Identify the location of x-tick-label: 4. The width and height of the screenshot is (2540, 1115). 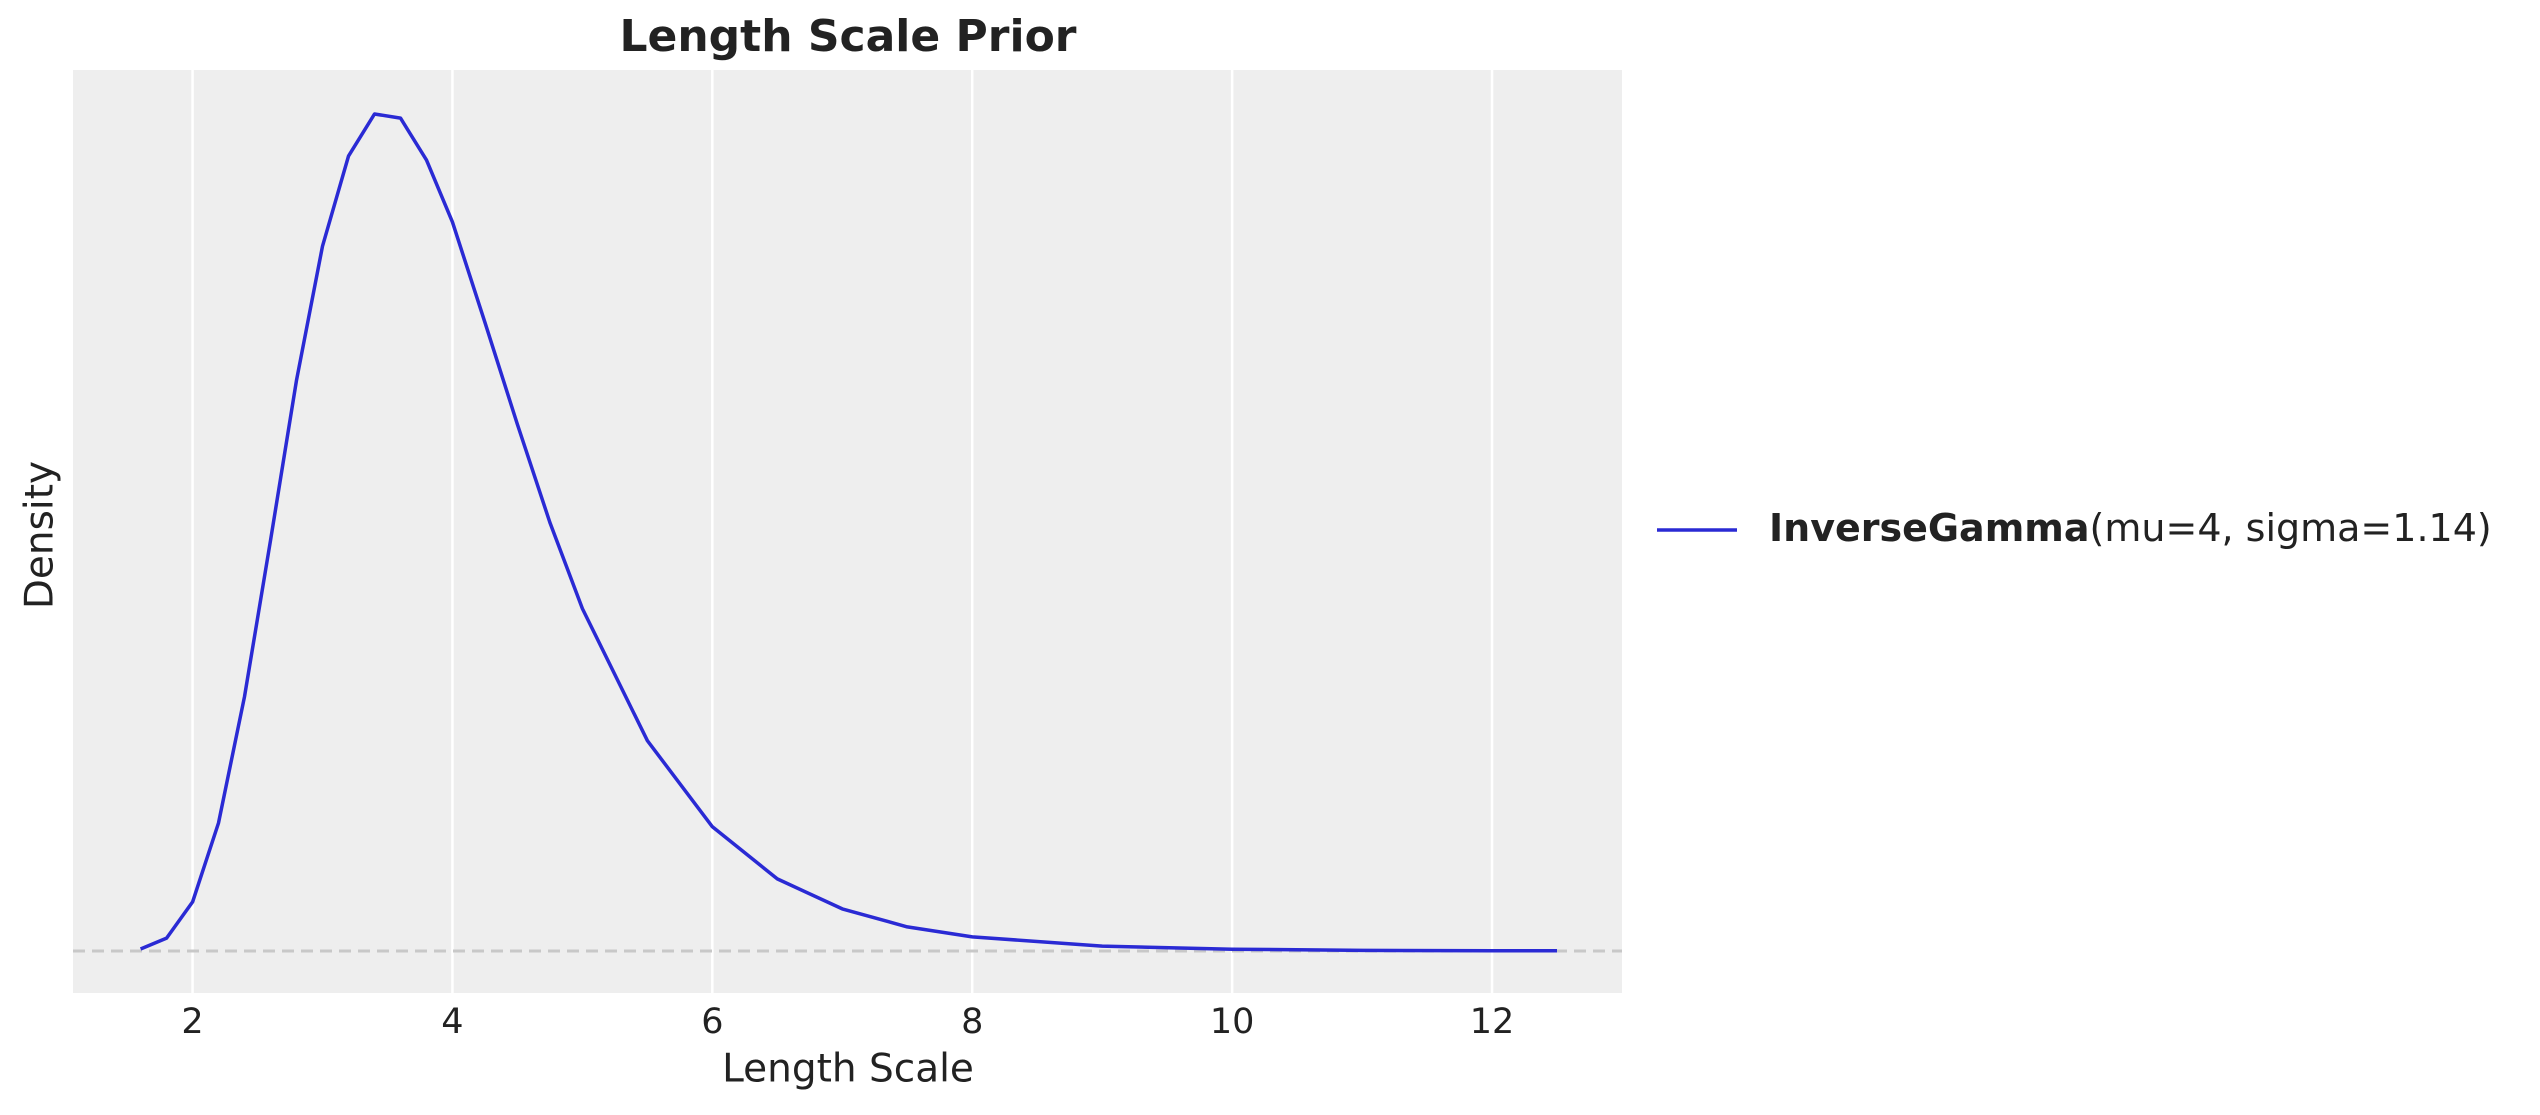
(452, 1022).